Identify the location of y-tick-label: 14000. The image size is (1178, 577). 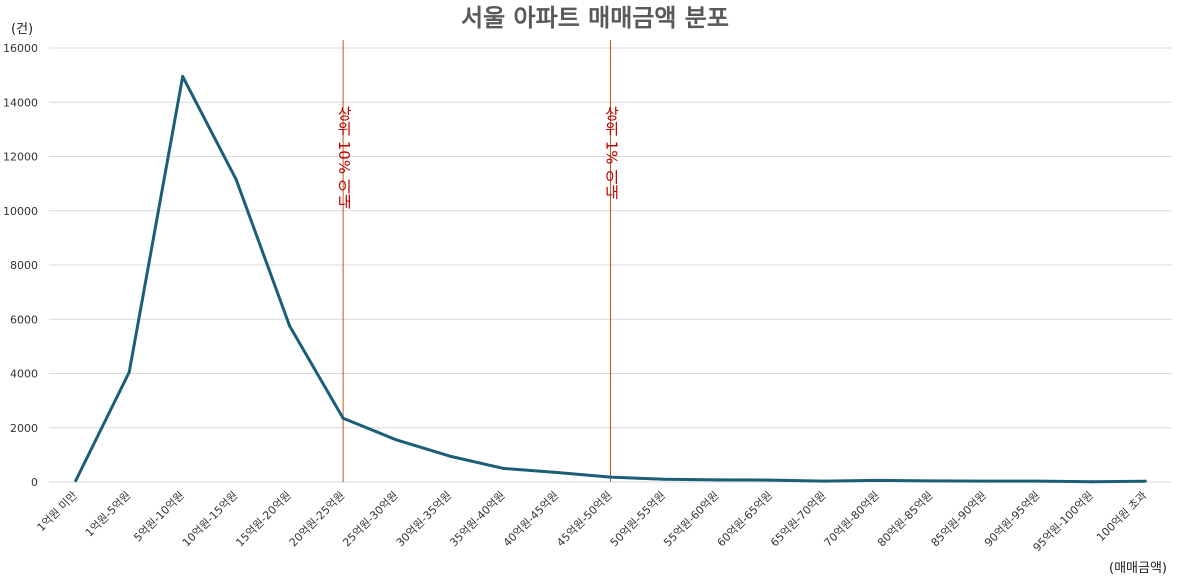
(20, 102).